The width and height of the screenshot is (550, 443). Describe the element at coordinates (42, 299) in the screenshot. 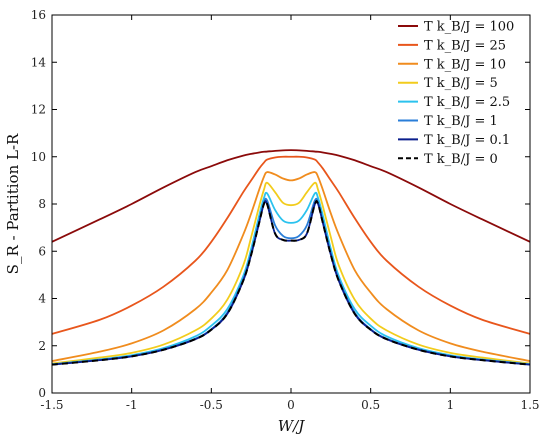

I see `y-tick-label: 4` at that location.